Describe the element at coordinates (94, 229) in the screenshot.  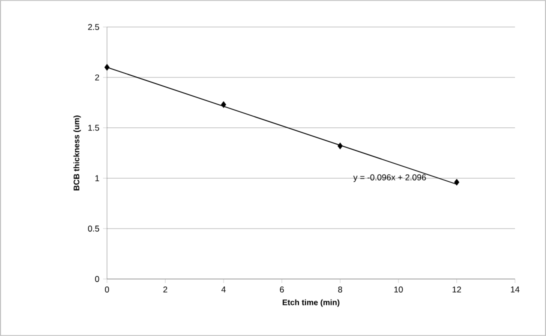
I see `y-tick-label: 0.5` at that location.